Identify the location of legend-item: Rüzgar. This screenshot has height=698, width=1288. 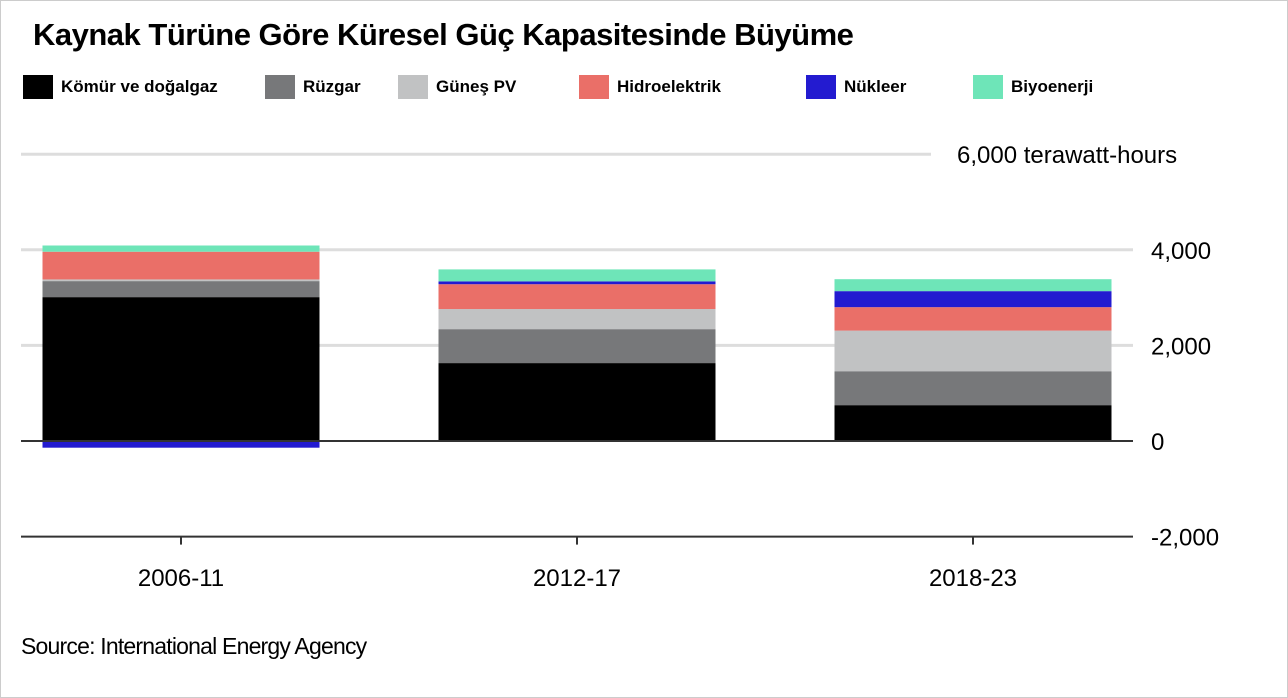
(313, 87).